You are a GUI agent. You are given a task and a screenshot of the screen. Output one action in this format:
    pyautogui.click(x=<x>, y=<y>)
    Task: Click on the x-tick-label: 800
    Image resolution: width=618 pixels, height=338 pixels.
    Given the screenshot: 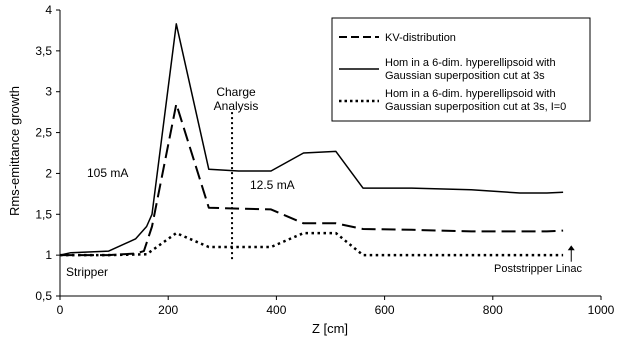 What is the action you would take?
    pyautogui.click(x=493, y=310)
    